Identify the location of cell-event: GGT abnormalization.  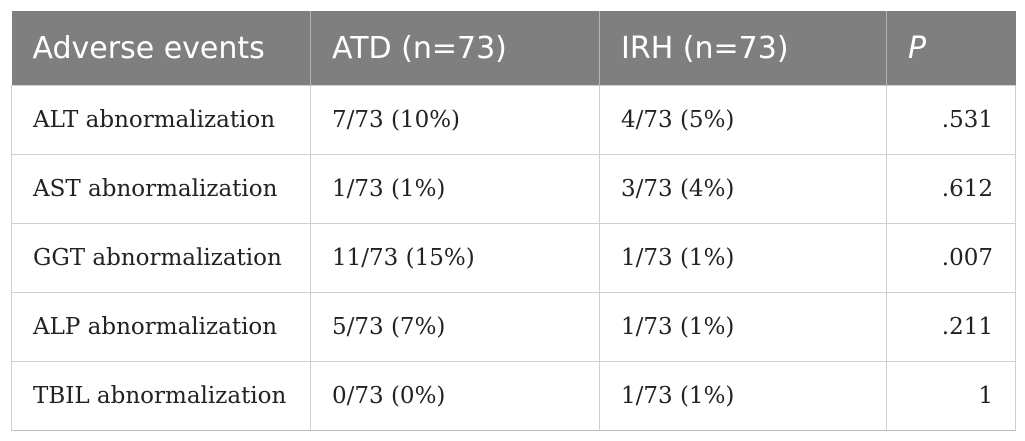
(161, 258).